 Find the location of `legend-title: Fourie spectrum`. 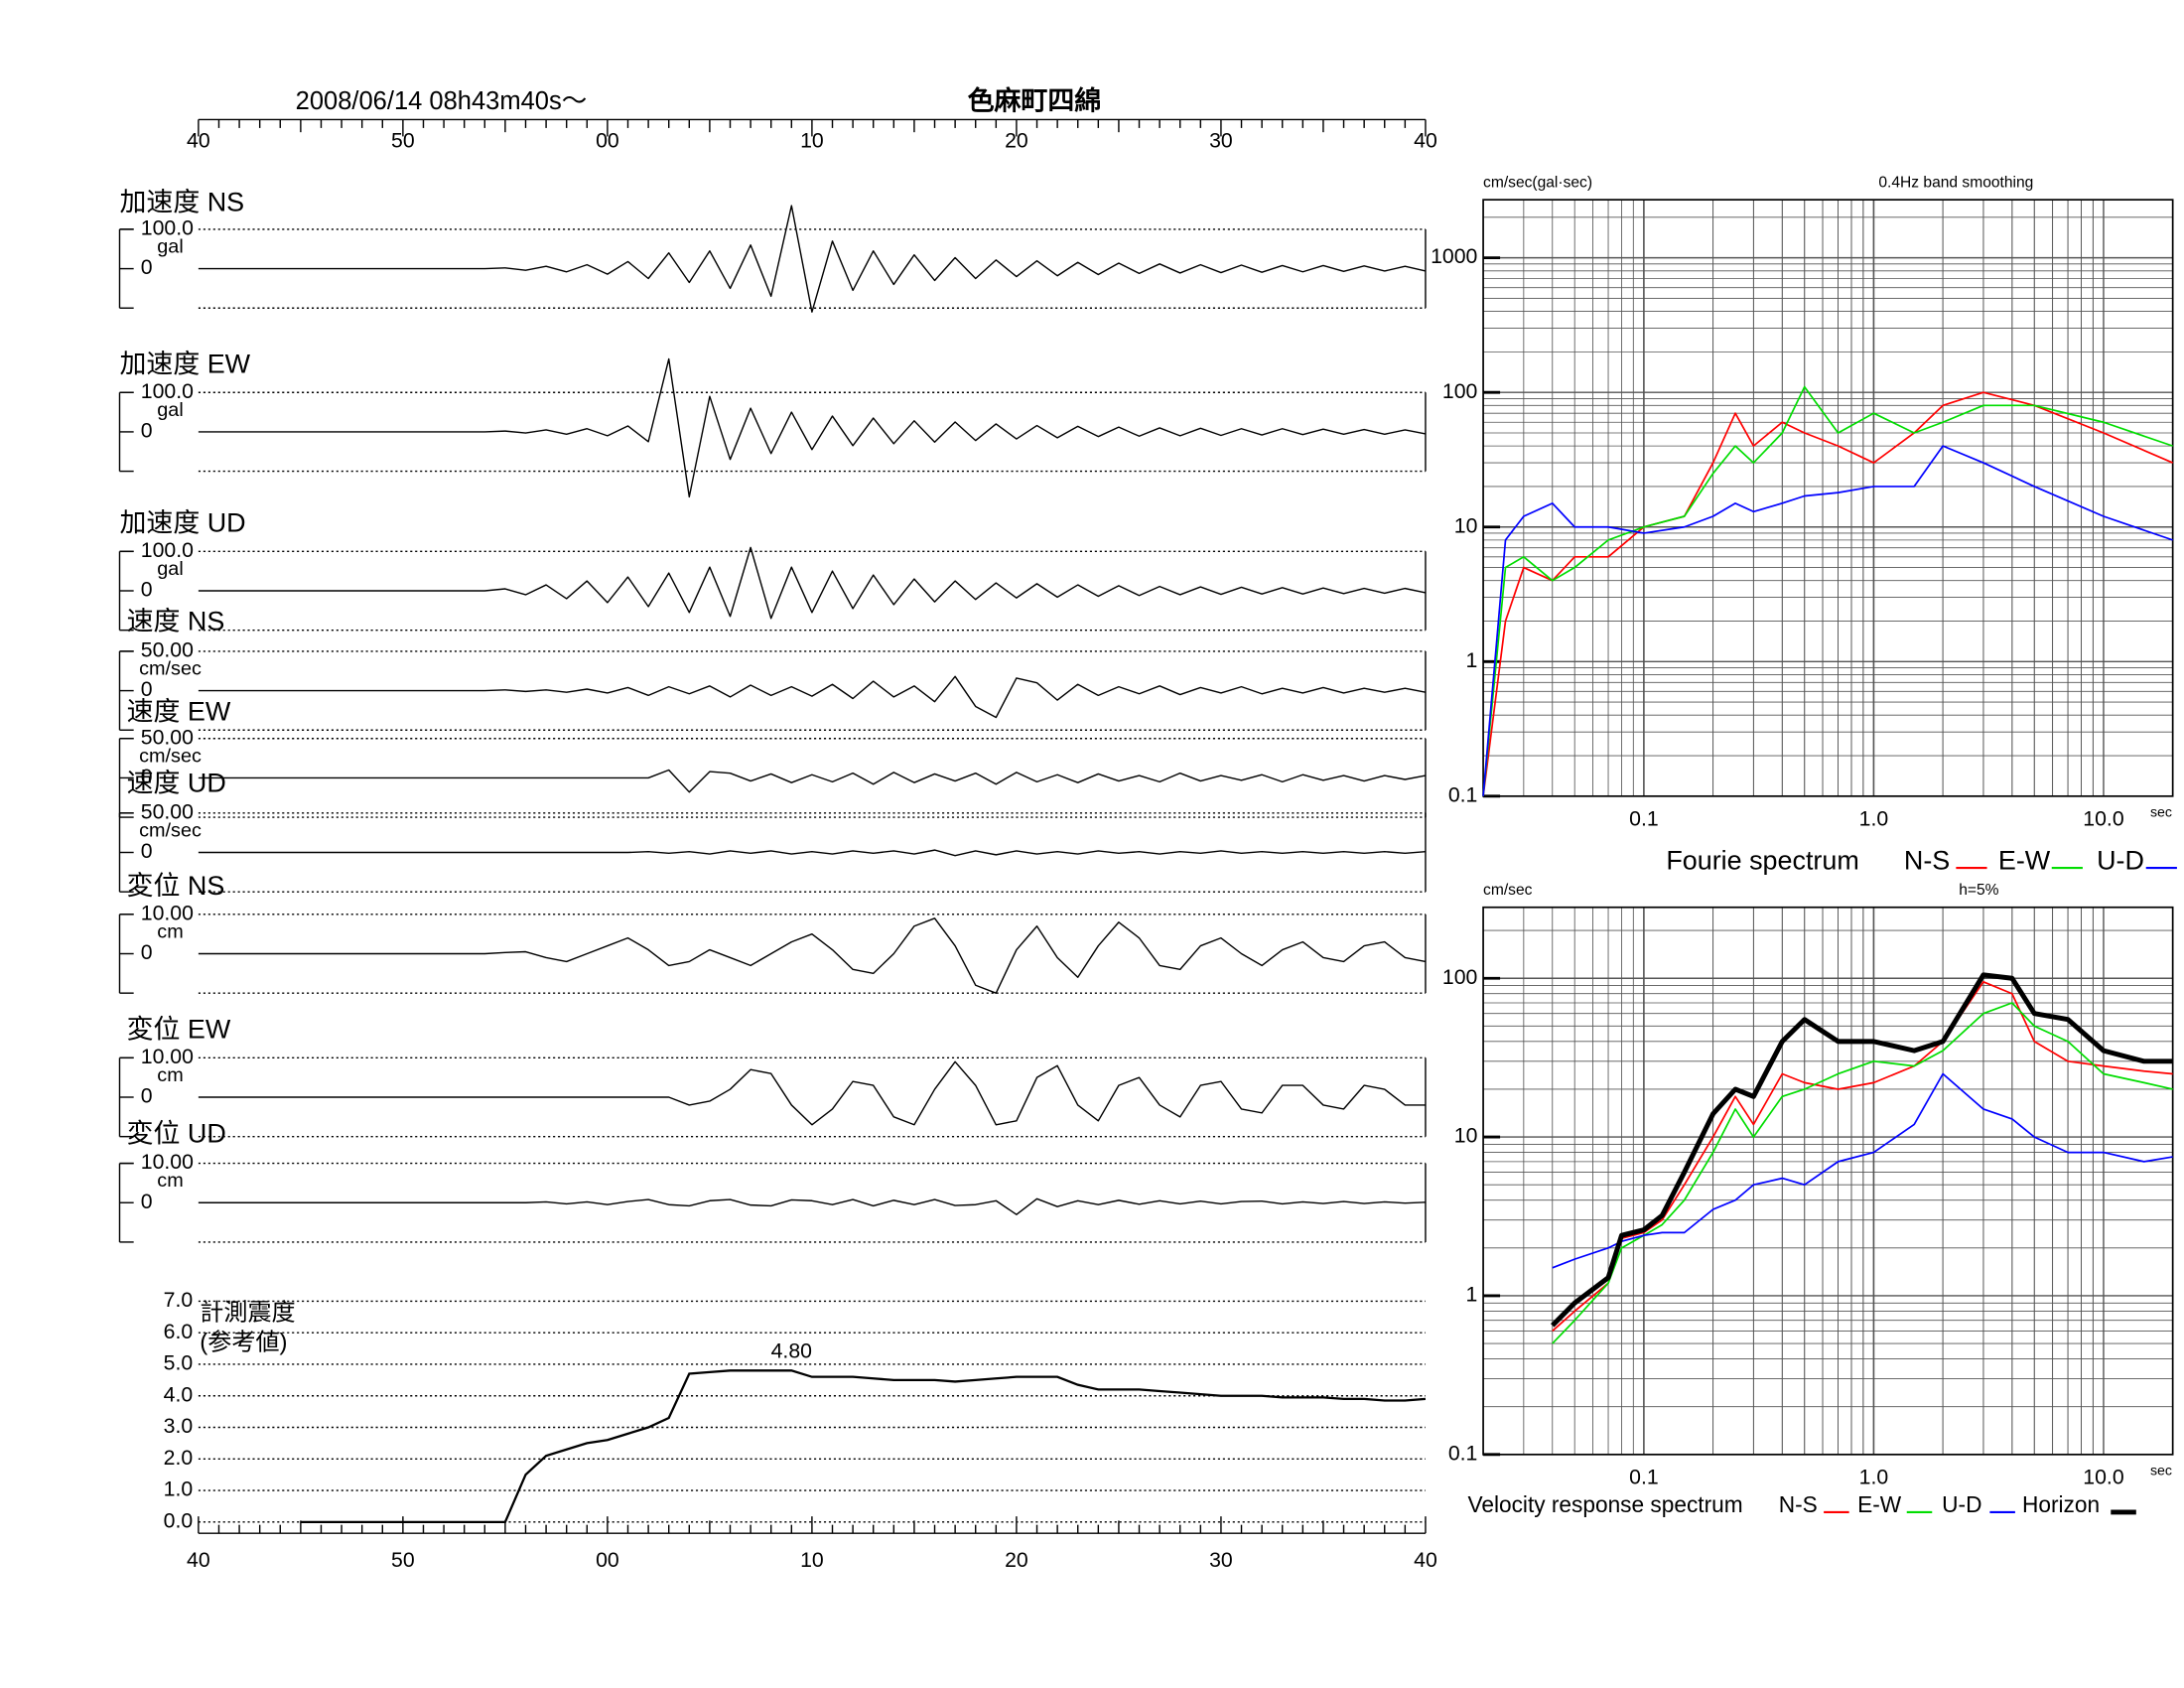

legend-title: Fourie spectrum is located at coordinates (1762, 861).